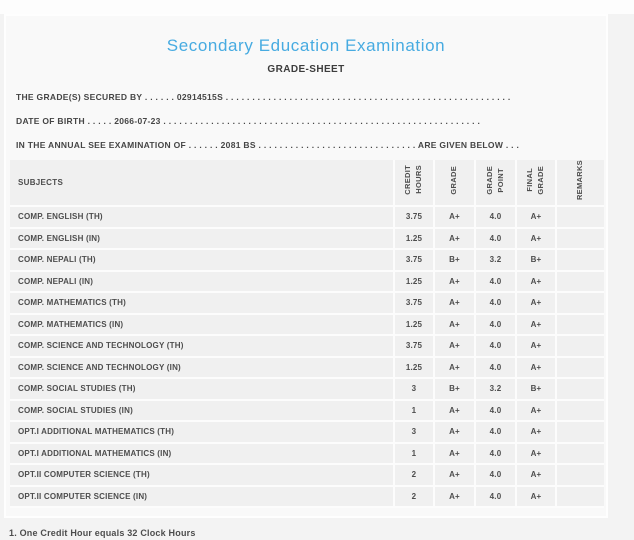 This screenshot has height=540, width=634. I want to click on subject-cell: COMP. MATHEMATICS (TH), so click(202, 303).